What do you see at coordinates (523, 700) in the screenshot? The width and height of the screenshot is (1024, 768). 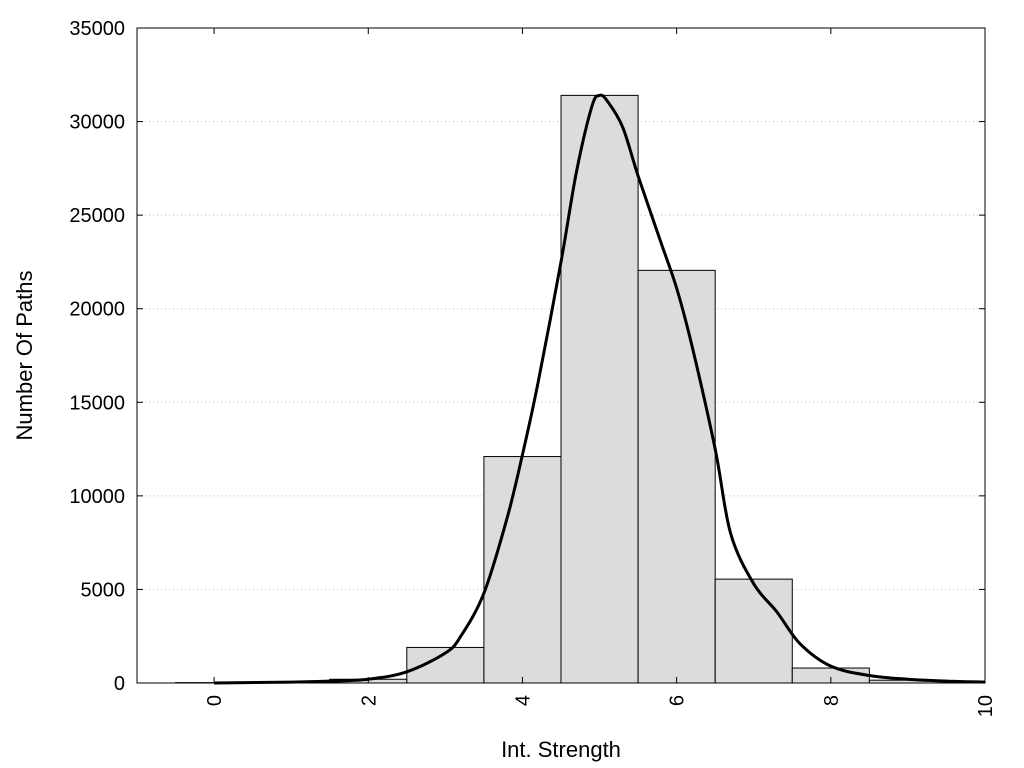 I see `x-tick-label: 4` at bounding box center [523, 700].